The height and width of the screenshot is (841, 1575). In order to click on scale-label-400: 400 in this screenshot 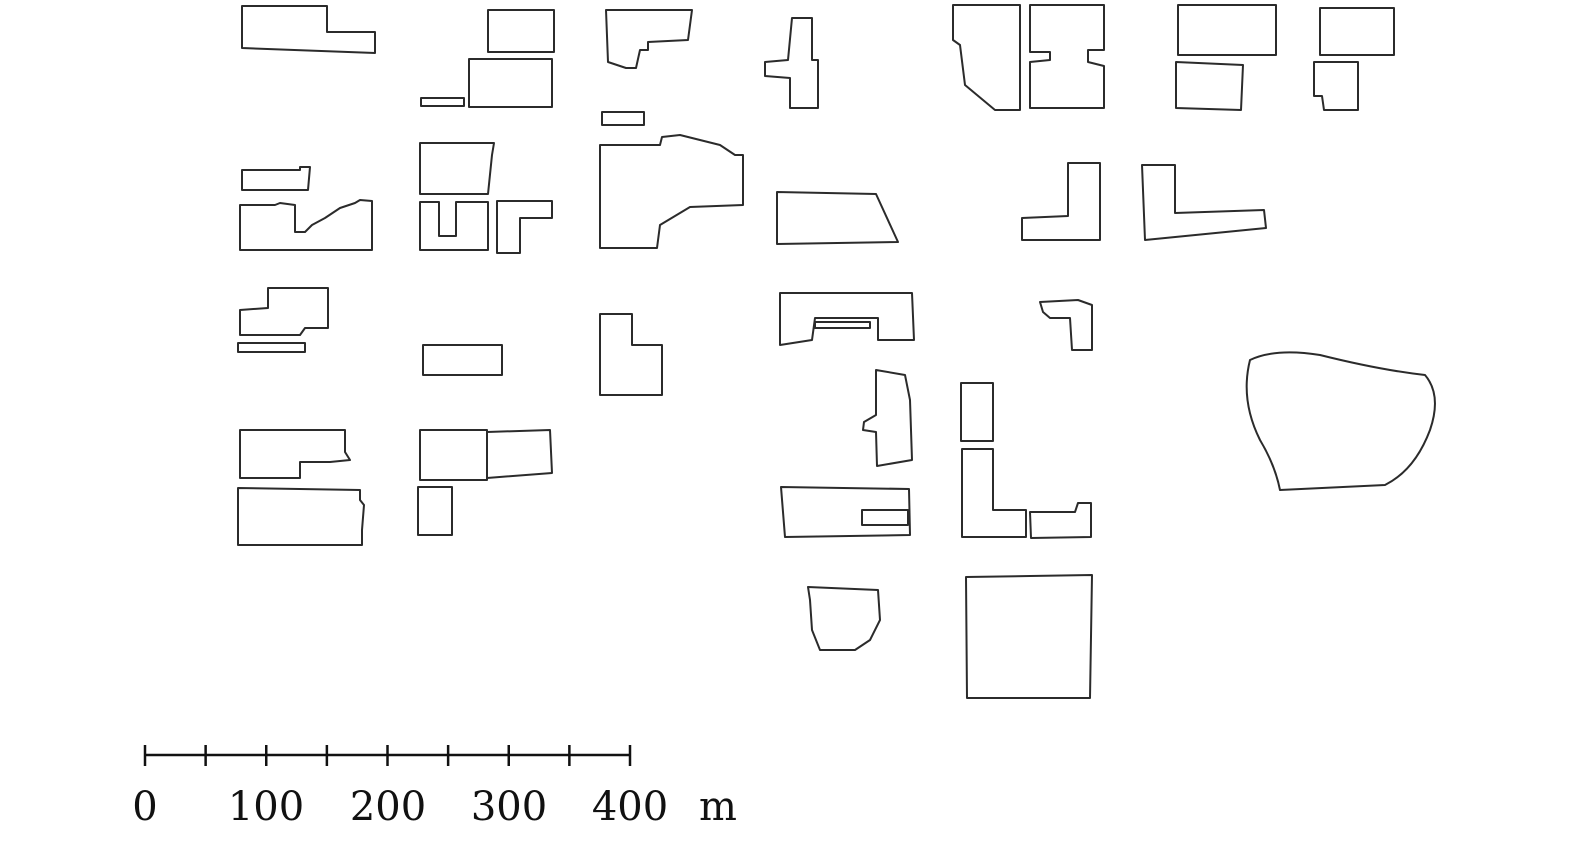, I will do `click(630, 807)`.